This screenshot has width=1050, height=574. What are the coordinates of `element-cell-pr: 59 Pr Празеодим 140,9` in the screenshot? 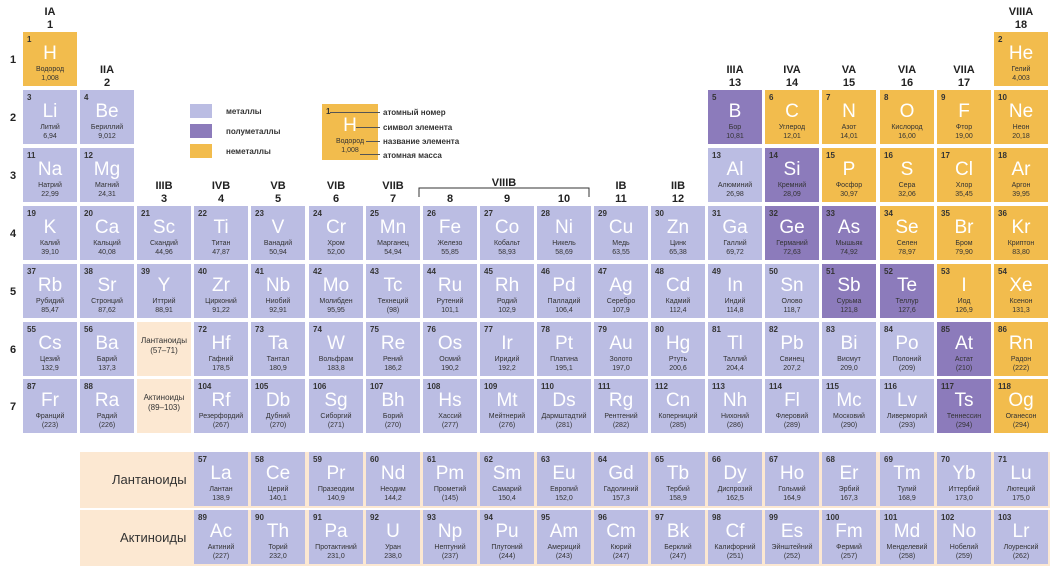 It's located at (336, 479).